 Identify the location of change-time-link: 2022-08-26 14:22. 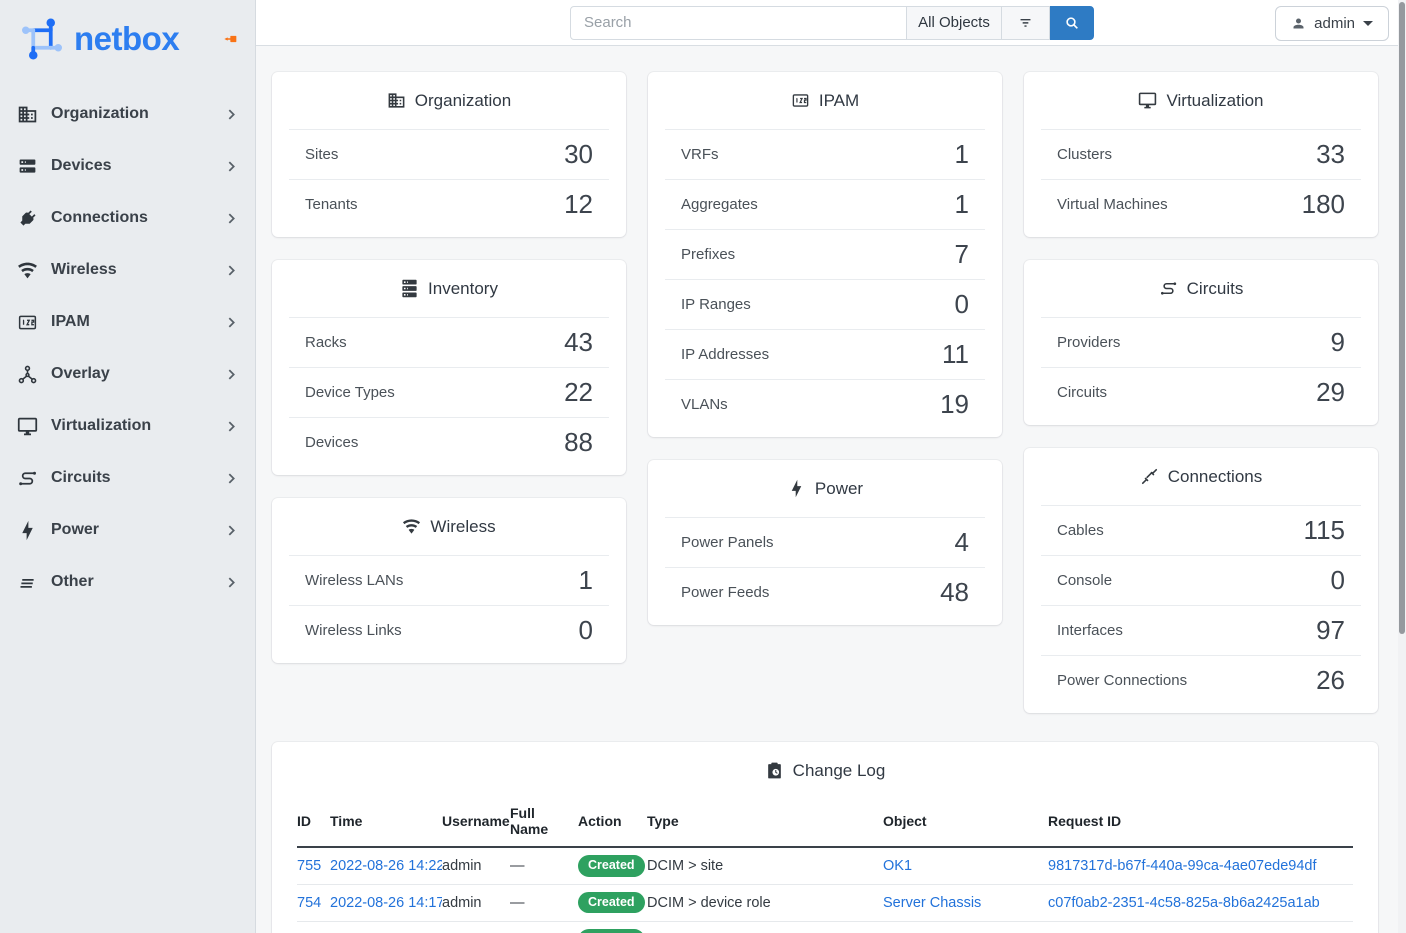
(386, 865).